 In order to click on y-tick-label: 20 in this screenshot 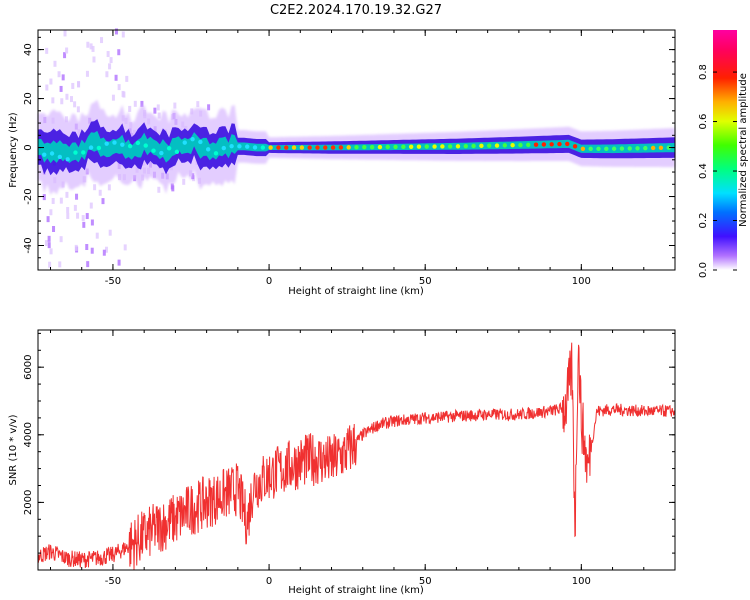, I will do `click(28, 98)`.